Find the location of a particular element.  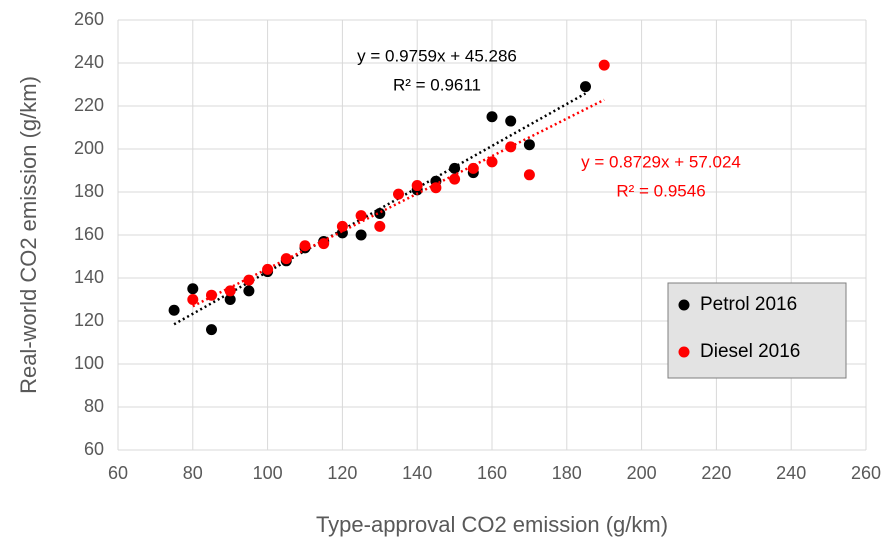

x-tick-label: 180 is located at coordinates (567, 473).